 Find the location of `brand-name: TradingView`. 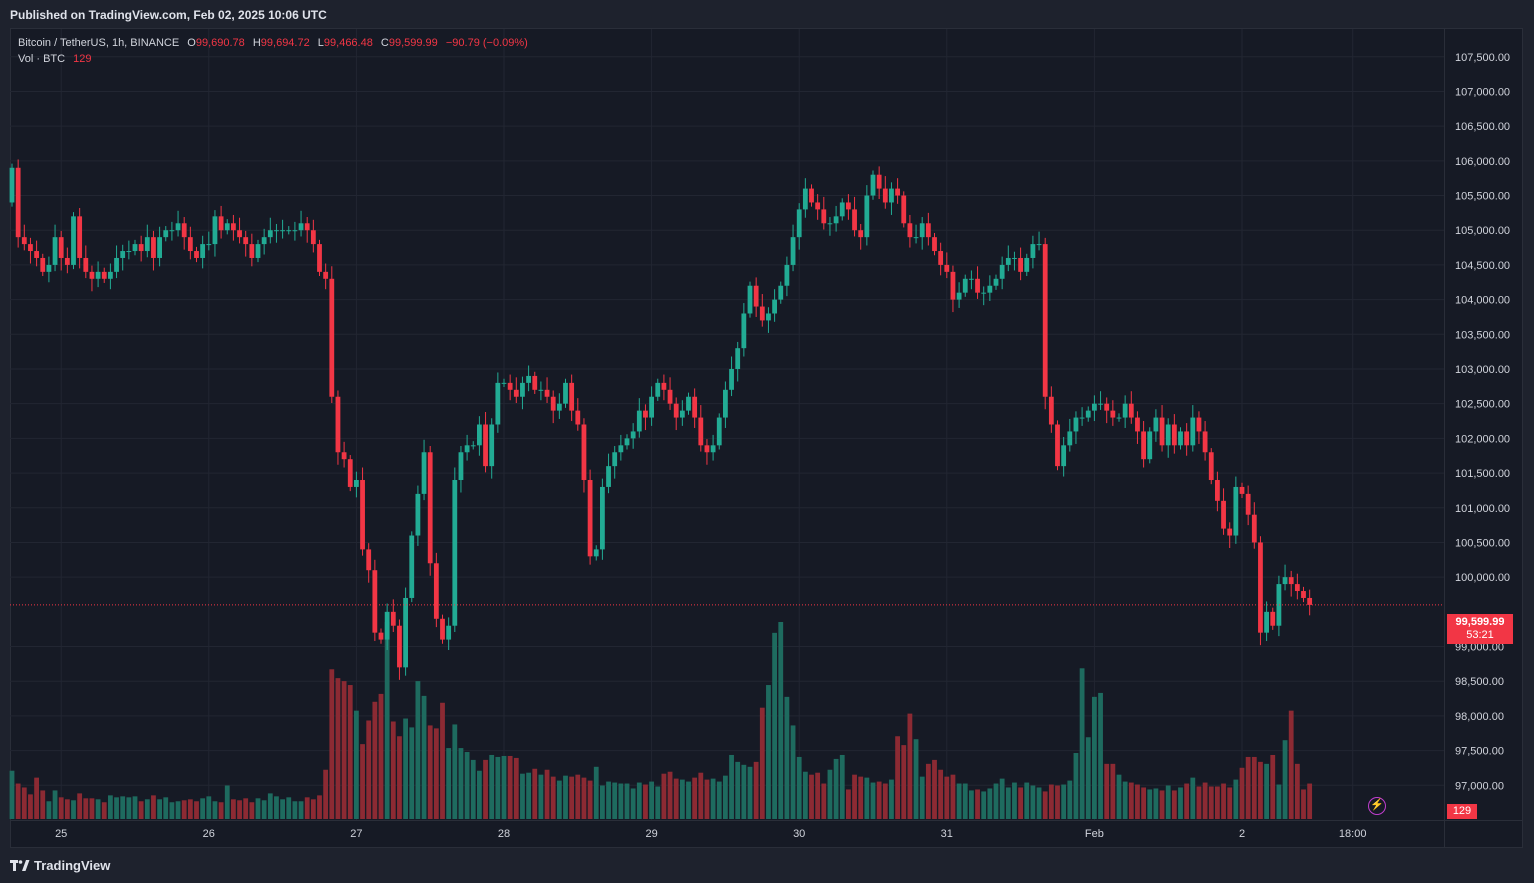

brand-name: TradingView is located at coordinates (72, 865).